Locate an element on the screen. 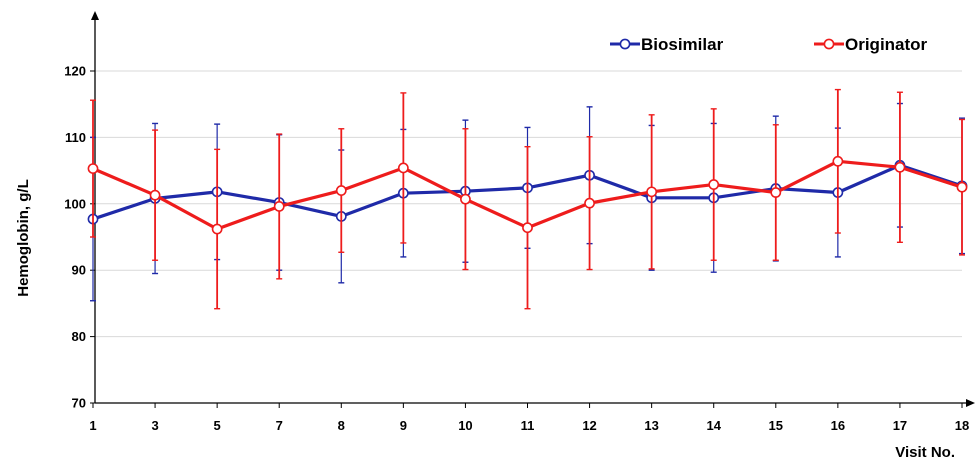  x-tick-label: 5 is located at coordinates (217, 425).